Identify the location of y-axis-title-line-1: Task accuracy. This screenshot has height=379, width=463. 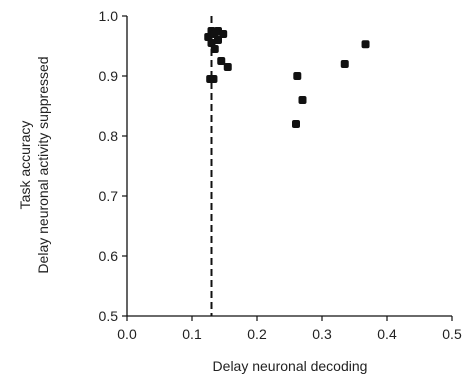
(25, 165).